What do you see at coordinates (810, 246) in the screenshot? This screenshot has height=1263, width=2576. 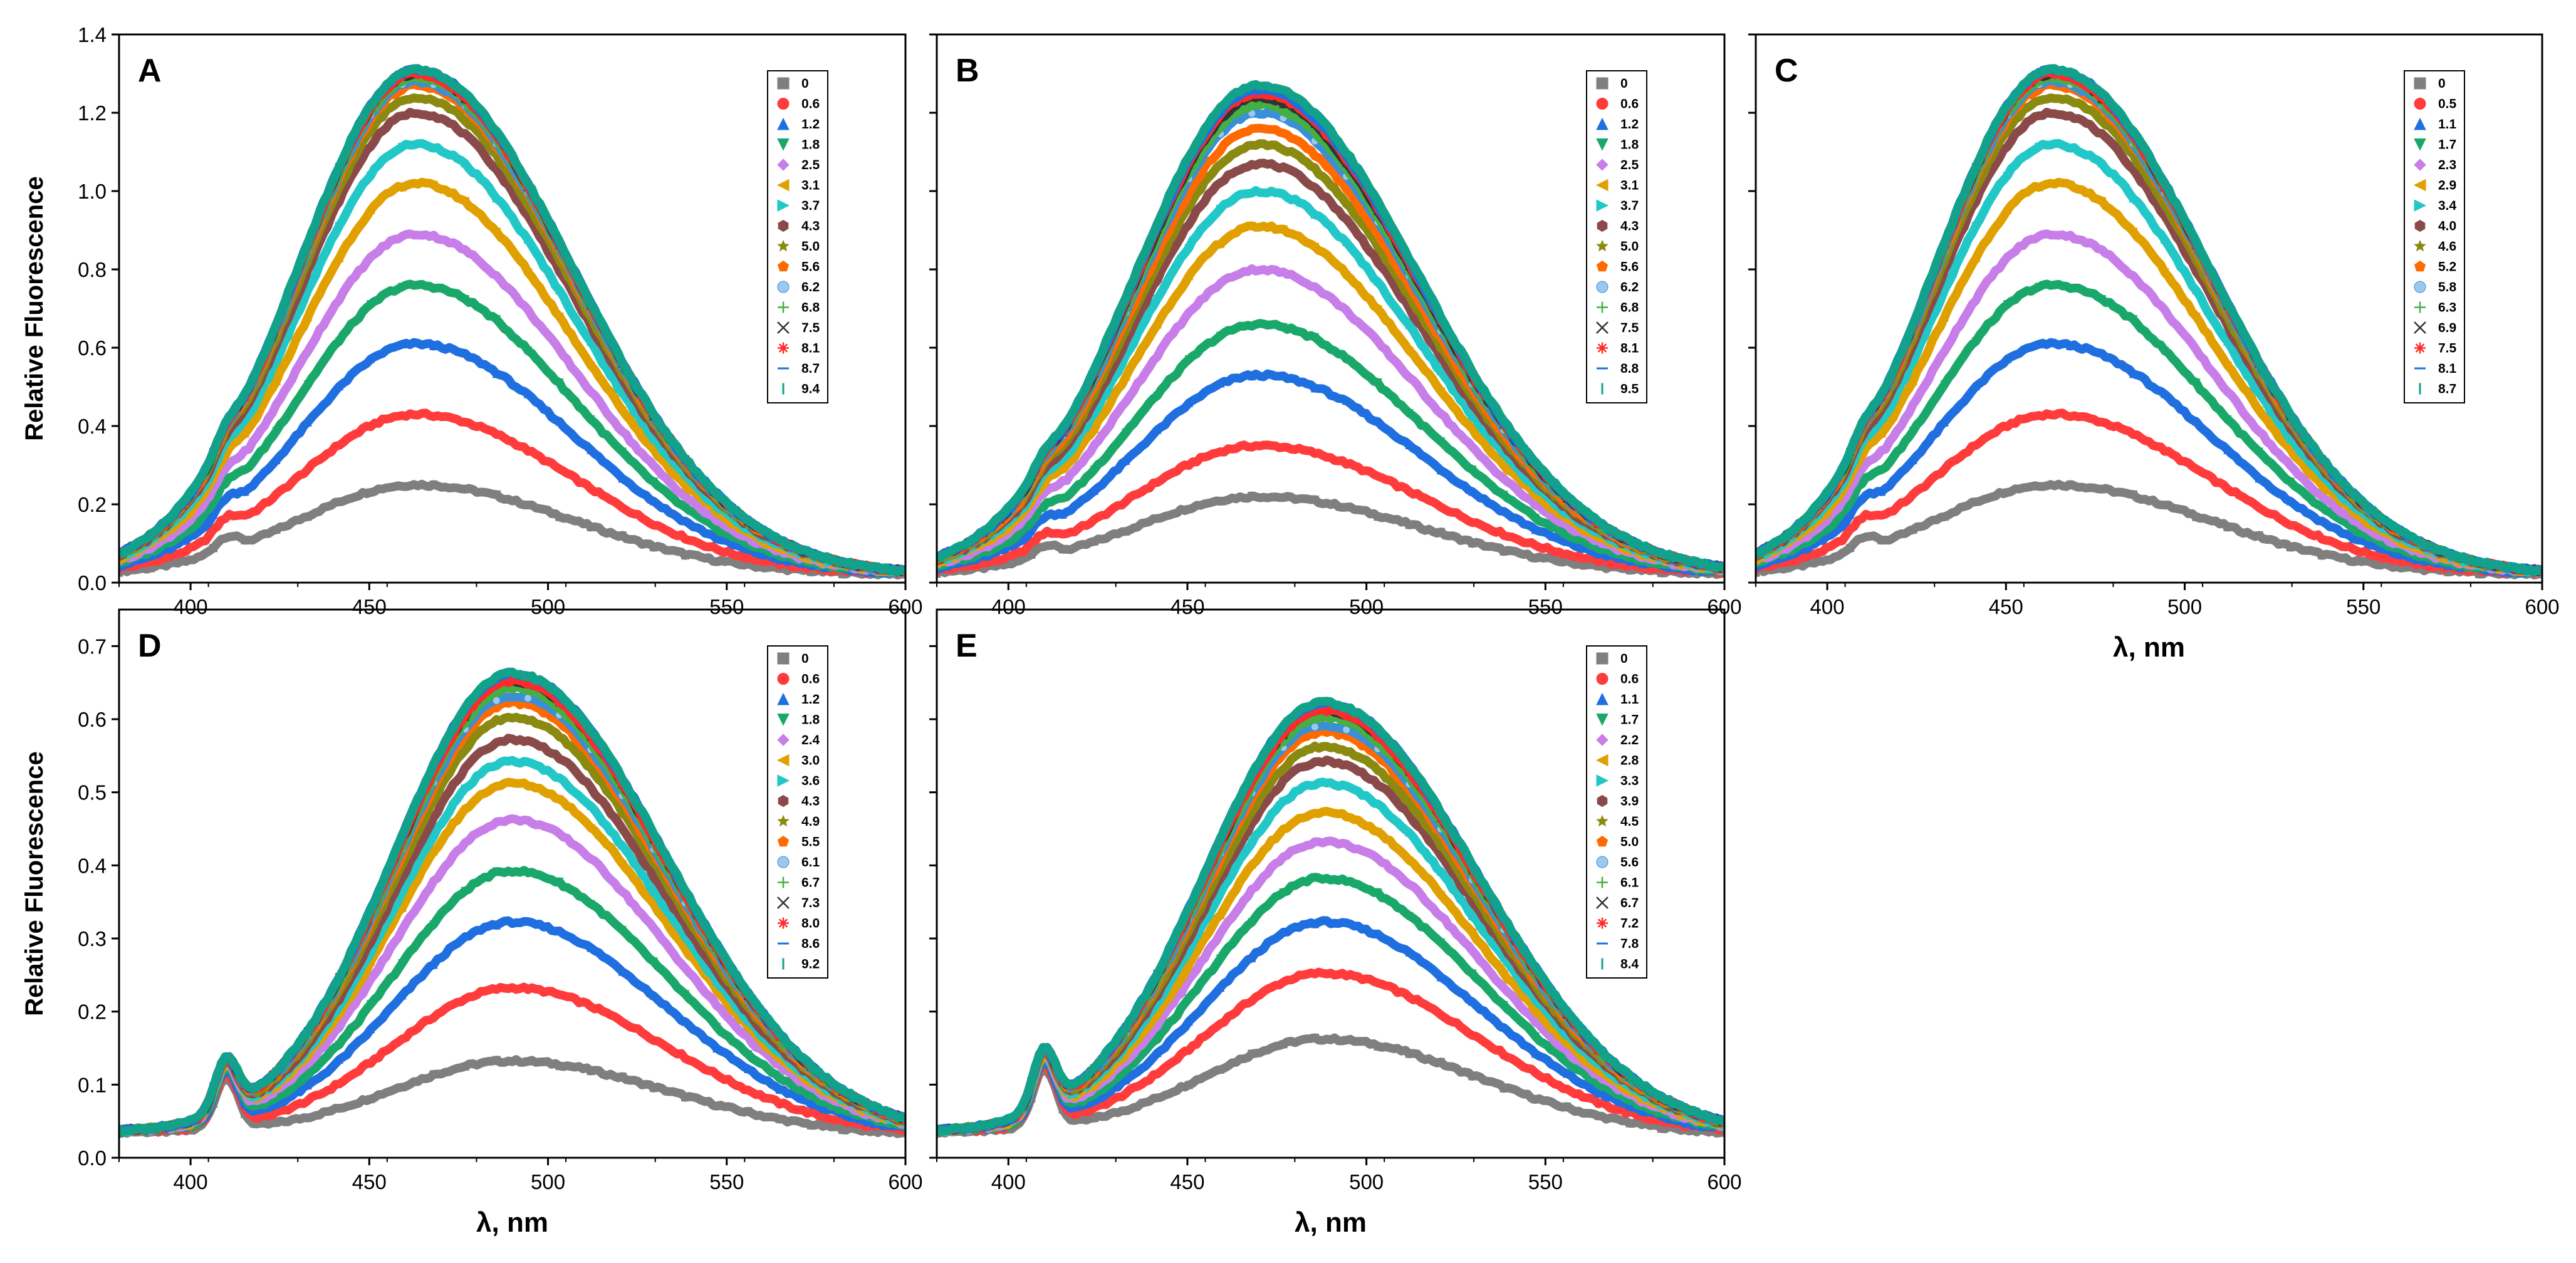 I see `legend-entry-label: 5.0` at bounding box center [810, 246].